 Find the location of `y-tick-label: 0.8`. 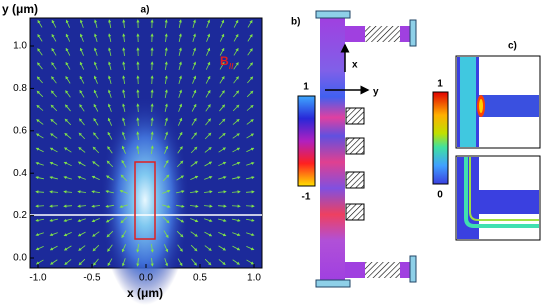

y-tick-label: 0.8 is located at coordinates (20, 88).